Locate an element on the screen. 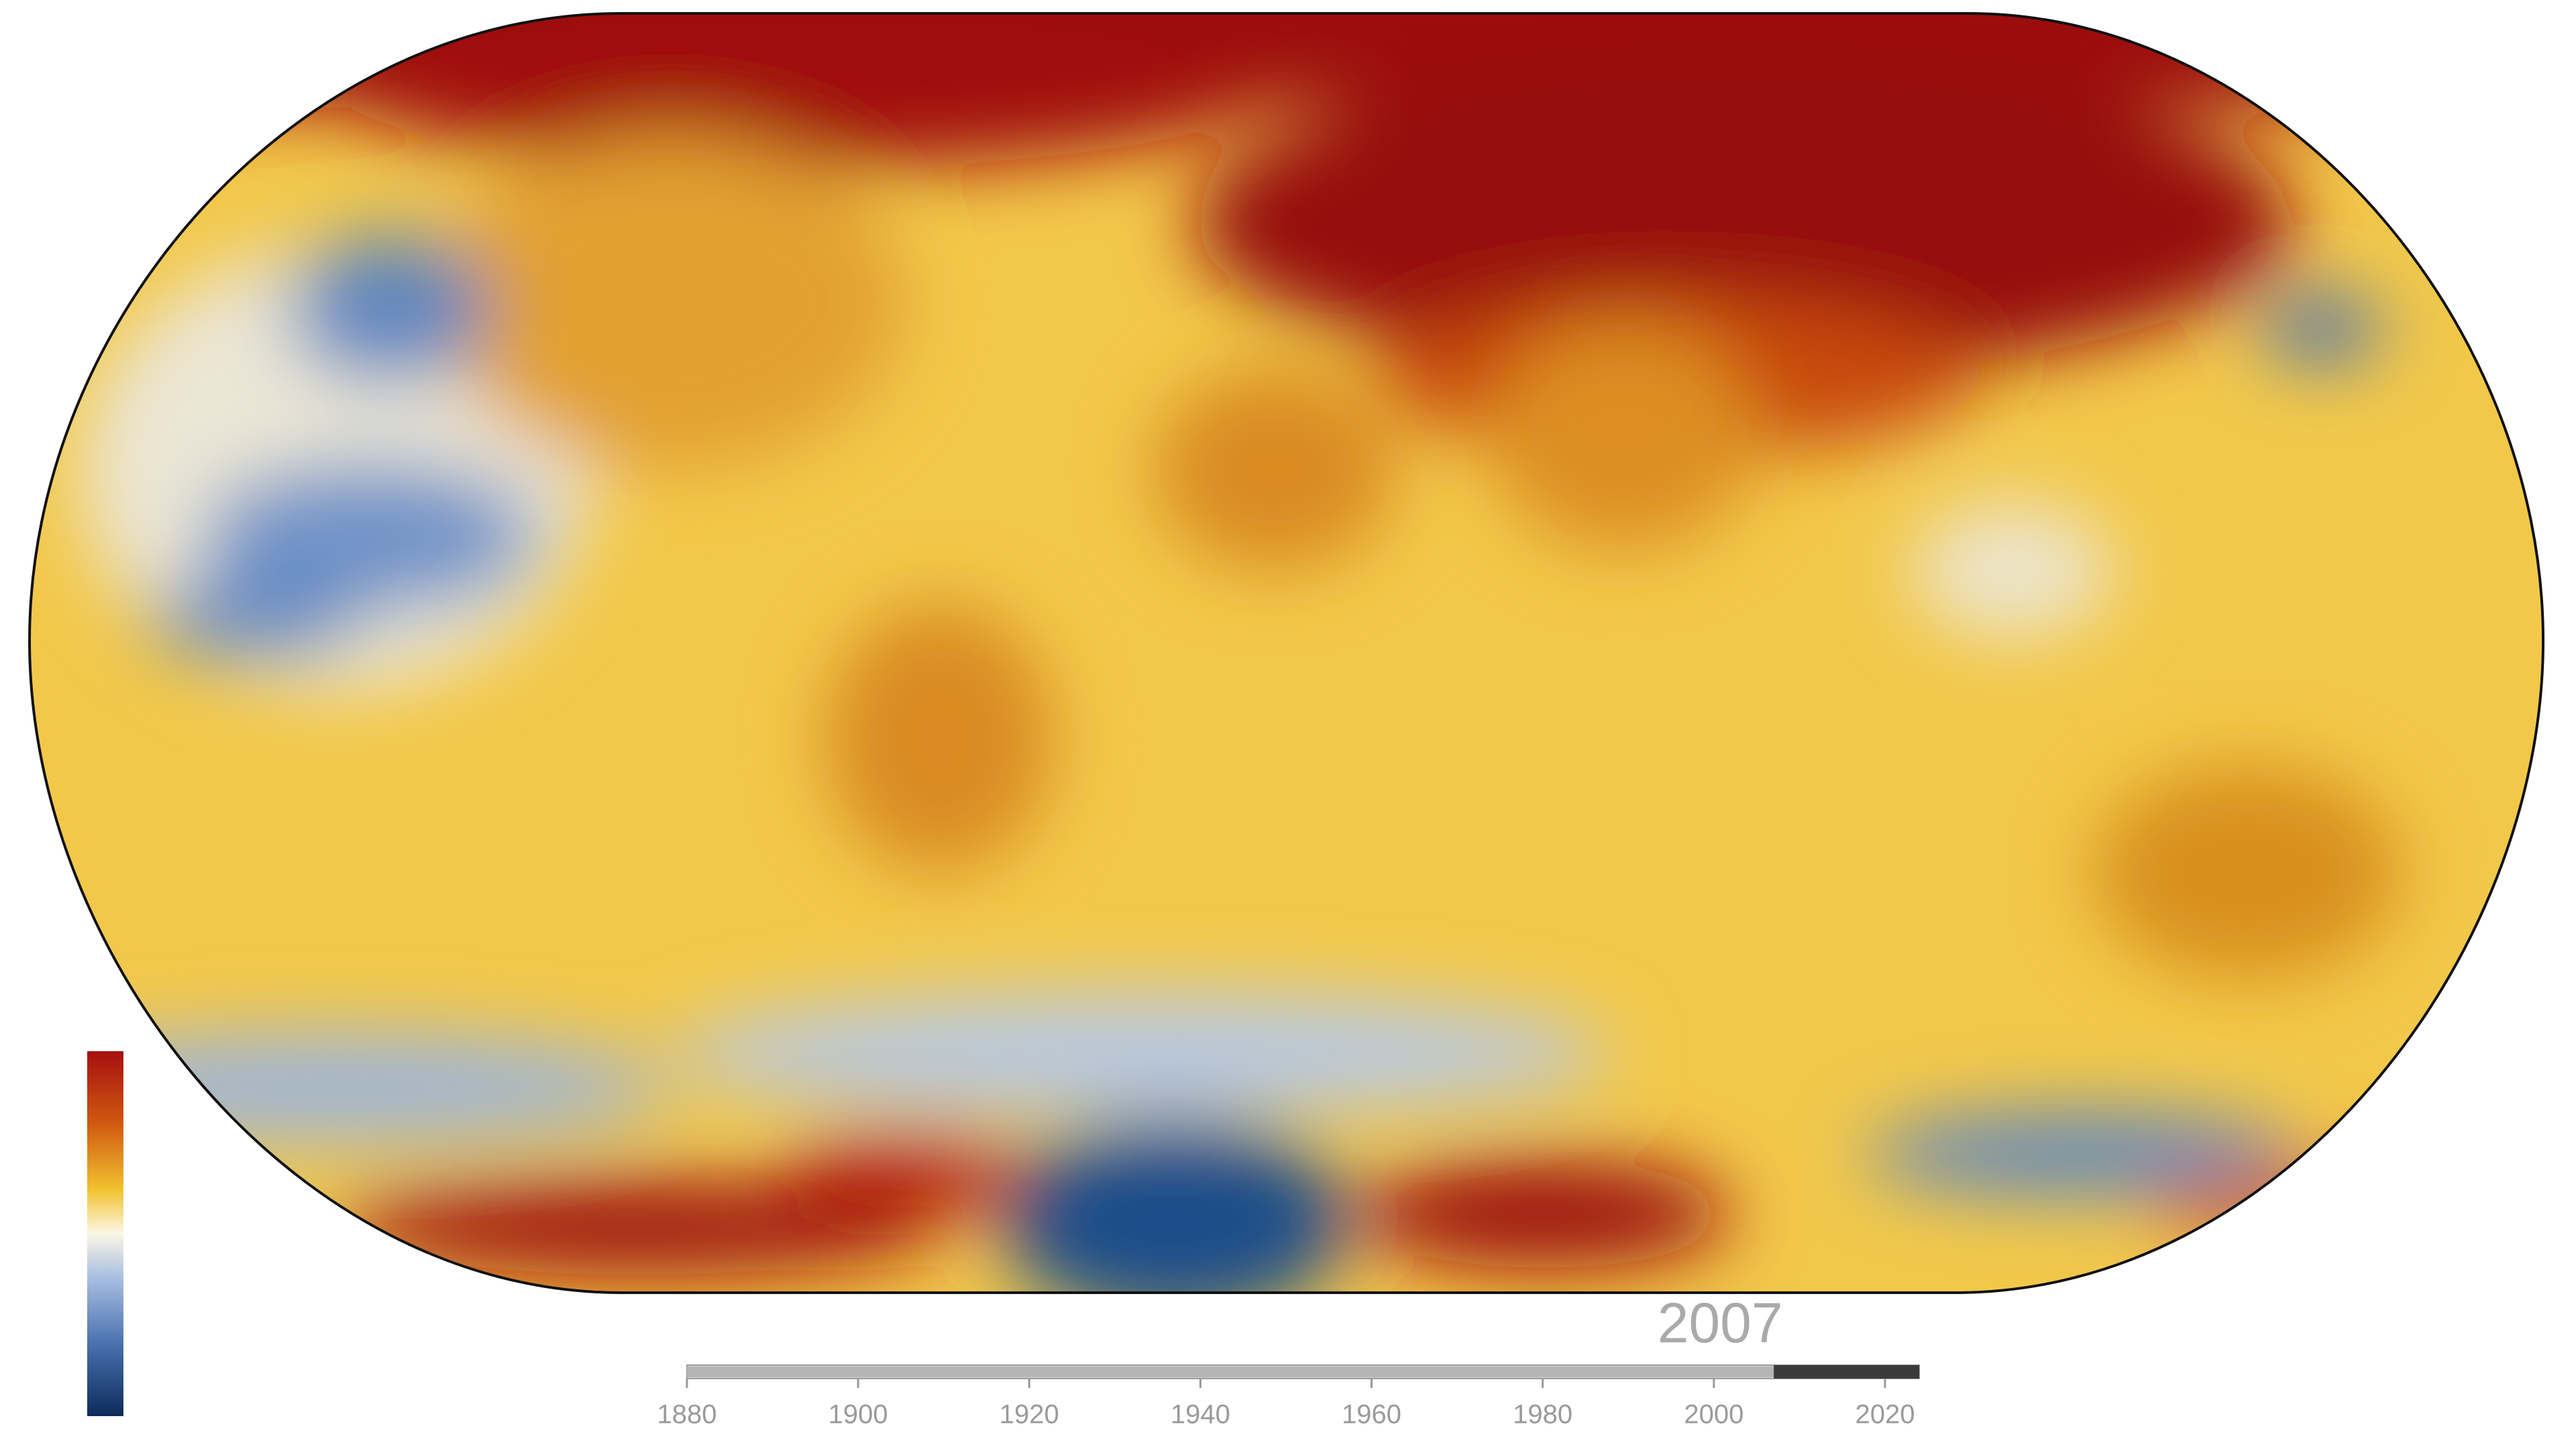 The width and height of the screenshot is (2576, 1449). timeline-tick-label: 1940 is located at coordinates (1200, 1415).